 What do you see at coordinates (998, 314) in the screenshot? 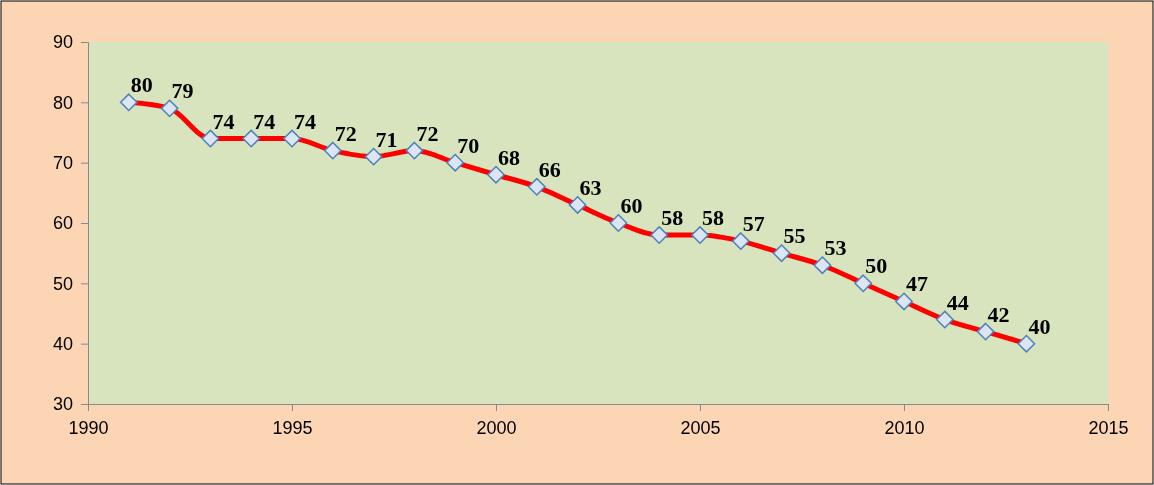
I see `data-label: 42` at bounding box center [998, 314].